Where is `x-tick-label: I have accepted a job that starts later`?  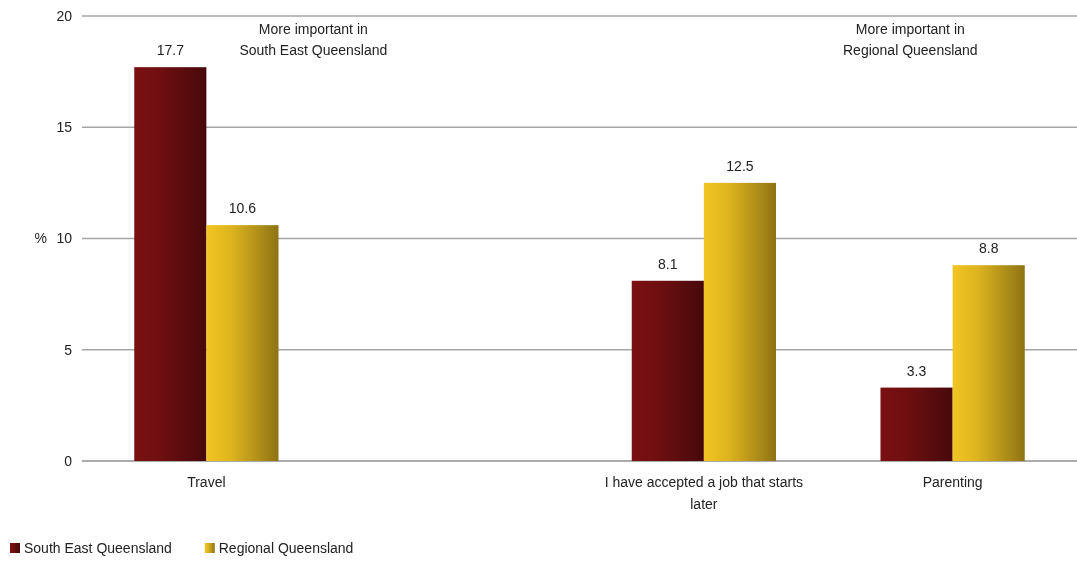 x-tick-label: I have accepted a job that starts later is located at coordinates (704, 493).